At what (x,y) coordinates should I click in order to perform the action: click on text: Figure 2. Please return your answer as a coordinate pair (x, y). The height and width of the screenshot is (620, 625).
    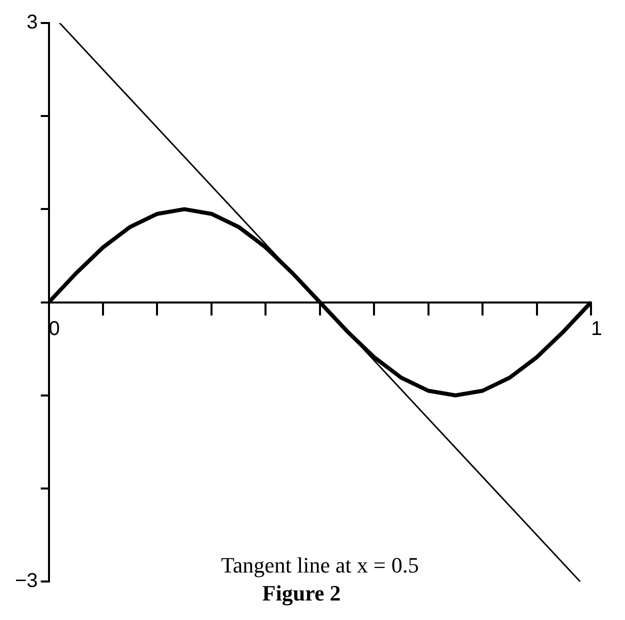
    Looking at the image, I should click on (301, 593).